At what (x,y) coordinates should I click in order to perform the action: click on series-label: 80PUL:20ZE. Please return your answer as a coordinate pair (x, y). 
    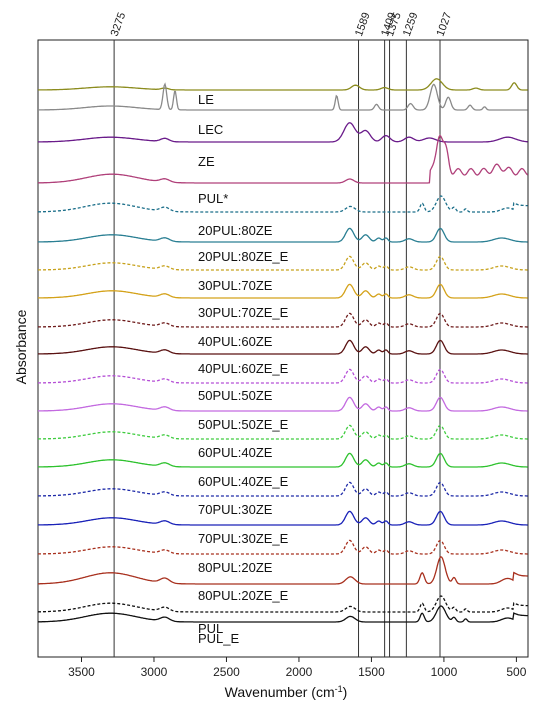
    Looking at the image, I should click on (235, 567).